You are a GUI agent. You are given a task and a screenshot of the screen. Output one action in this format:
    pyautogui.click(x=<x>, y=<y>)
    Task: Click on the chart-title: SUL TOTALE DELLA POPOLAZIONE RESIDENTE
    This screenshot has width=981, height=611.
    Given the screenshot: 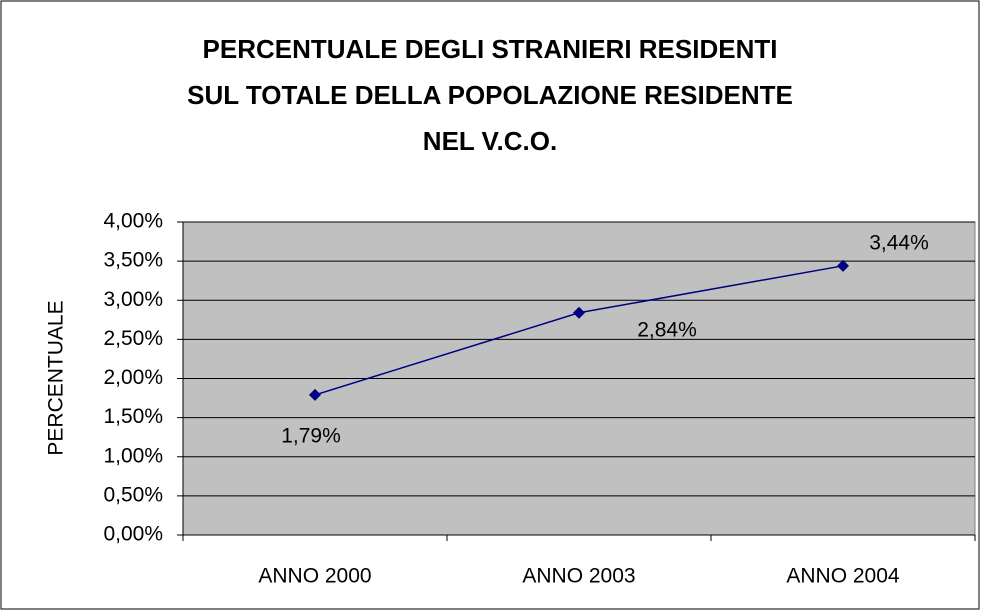 What is the action you would take?
    pyautogui.click(x=490, y=95)
    